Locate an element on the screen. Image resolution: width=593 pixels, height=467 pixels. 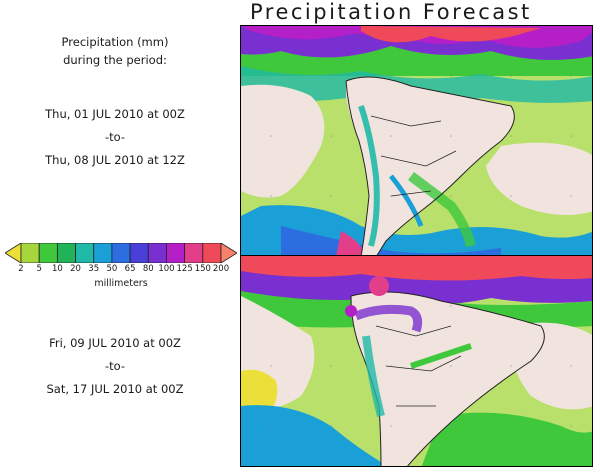
period-1-to: -to- is located at coordinates (115, 137).